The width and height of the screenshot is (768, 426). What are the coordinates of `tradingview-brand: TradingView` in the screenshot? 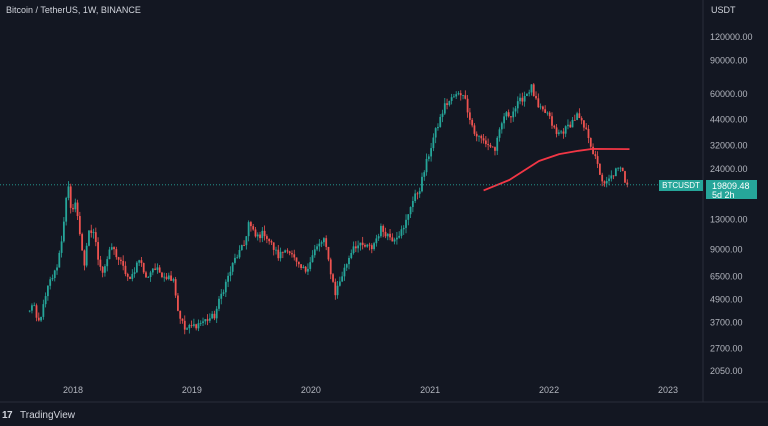 It's located at (48, 415).